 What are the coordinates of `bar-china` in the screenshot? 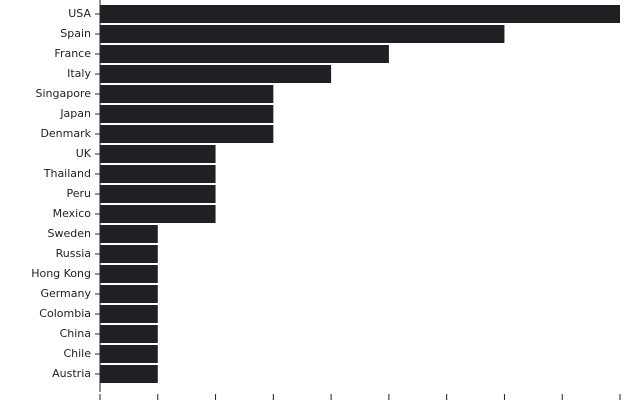 It's located at (129, 334).